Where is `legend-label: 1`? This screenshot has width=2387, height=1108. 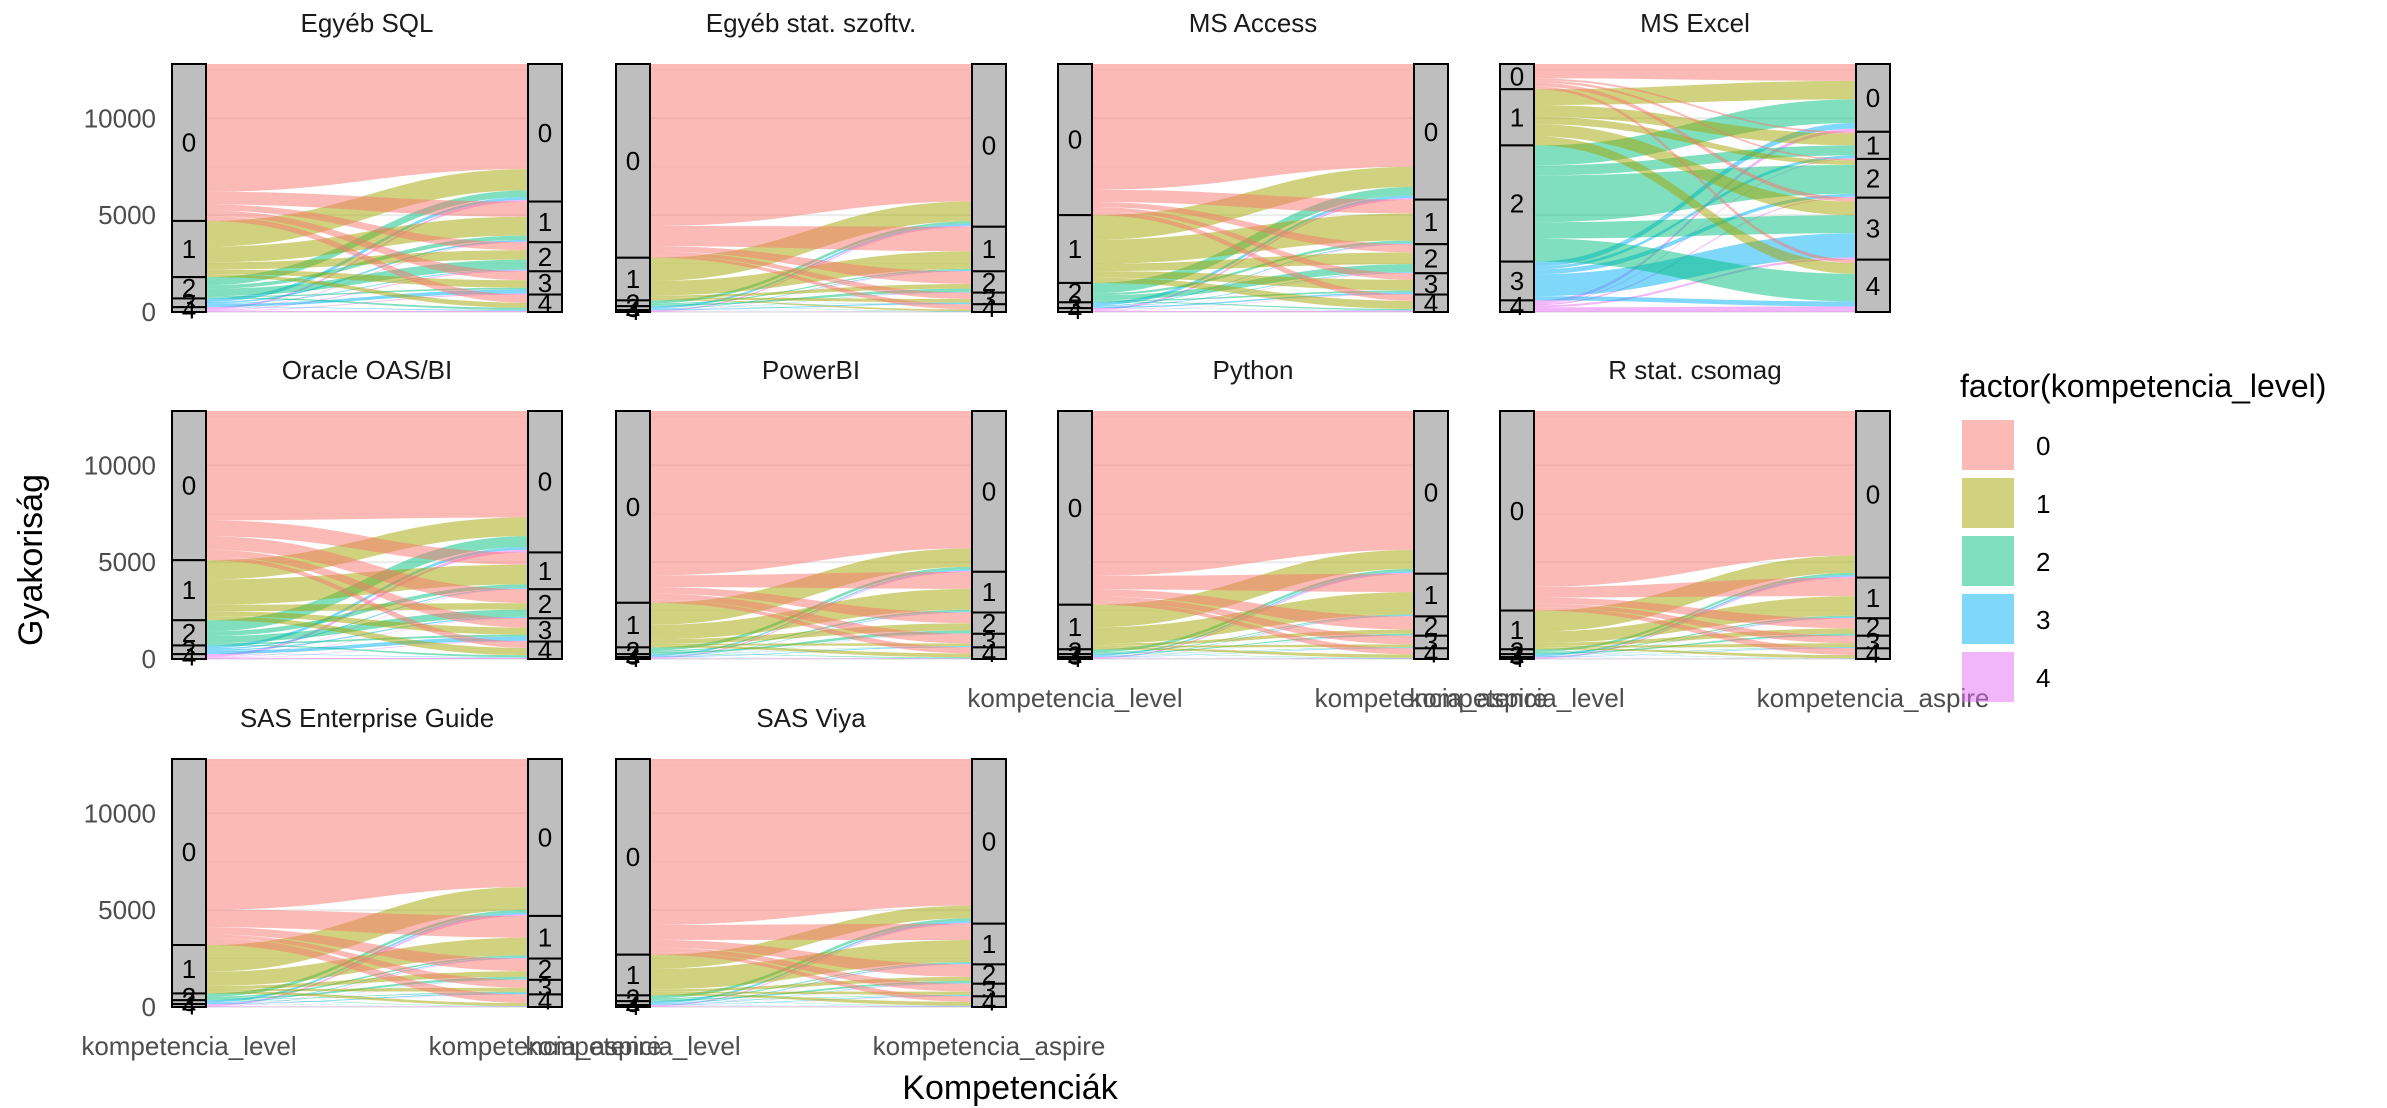
legend-label: 1 is located at coordinates (2043, 504).